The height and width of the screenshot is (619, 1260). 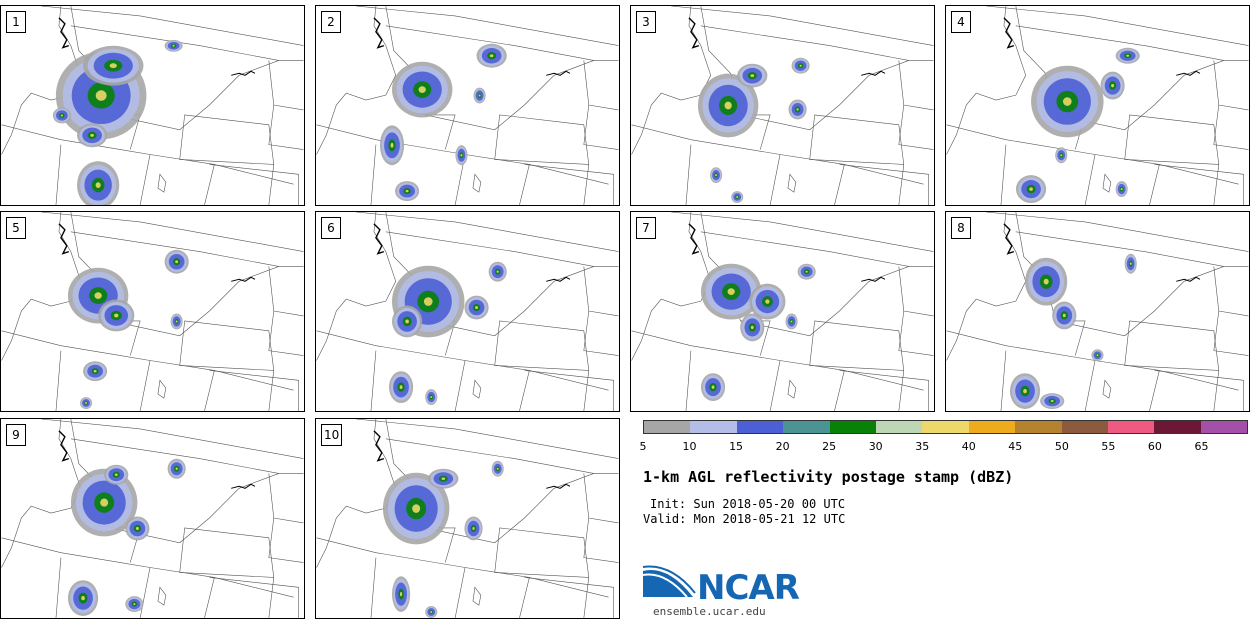 What do you see at coordinates (968, 446) in the screenshot?
I see `colorbar-tick-label: 40` at bounding box center [968, 446].